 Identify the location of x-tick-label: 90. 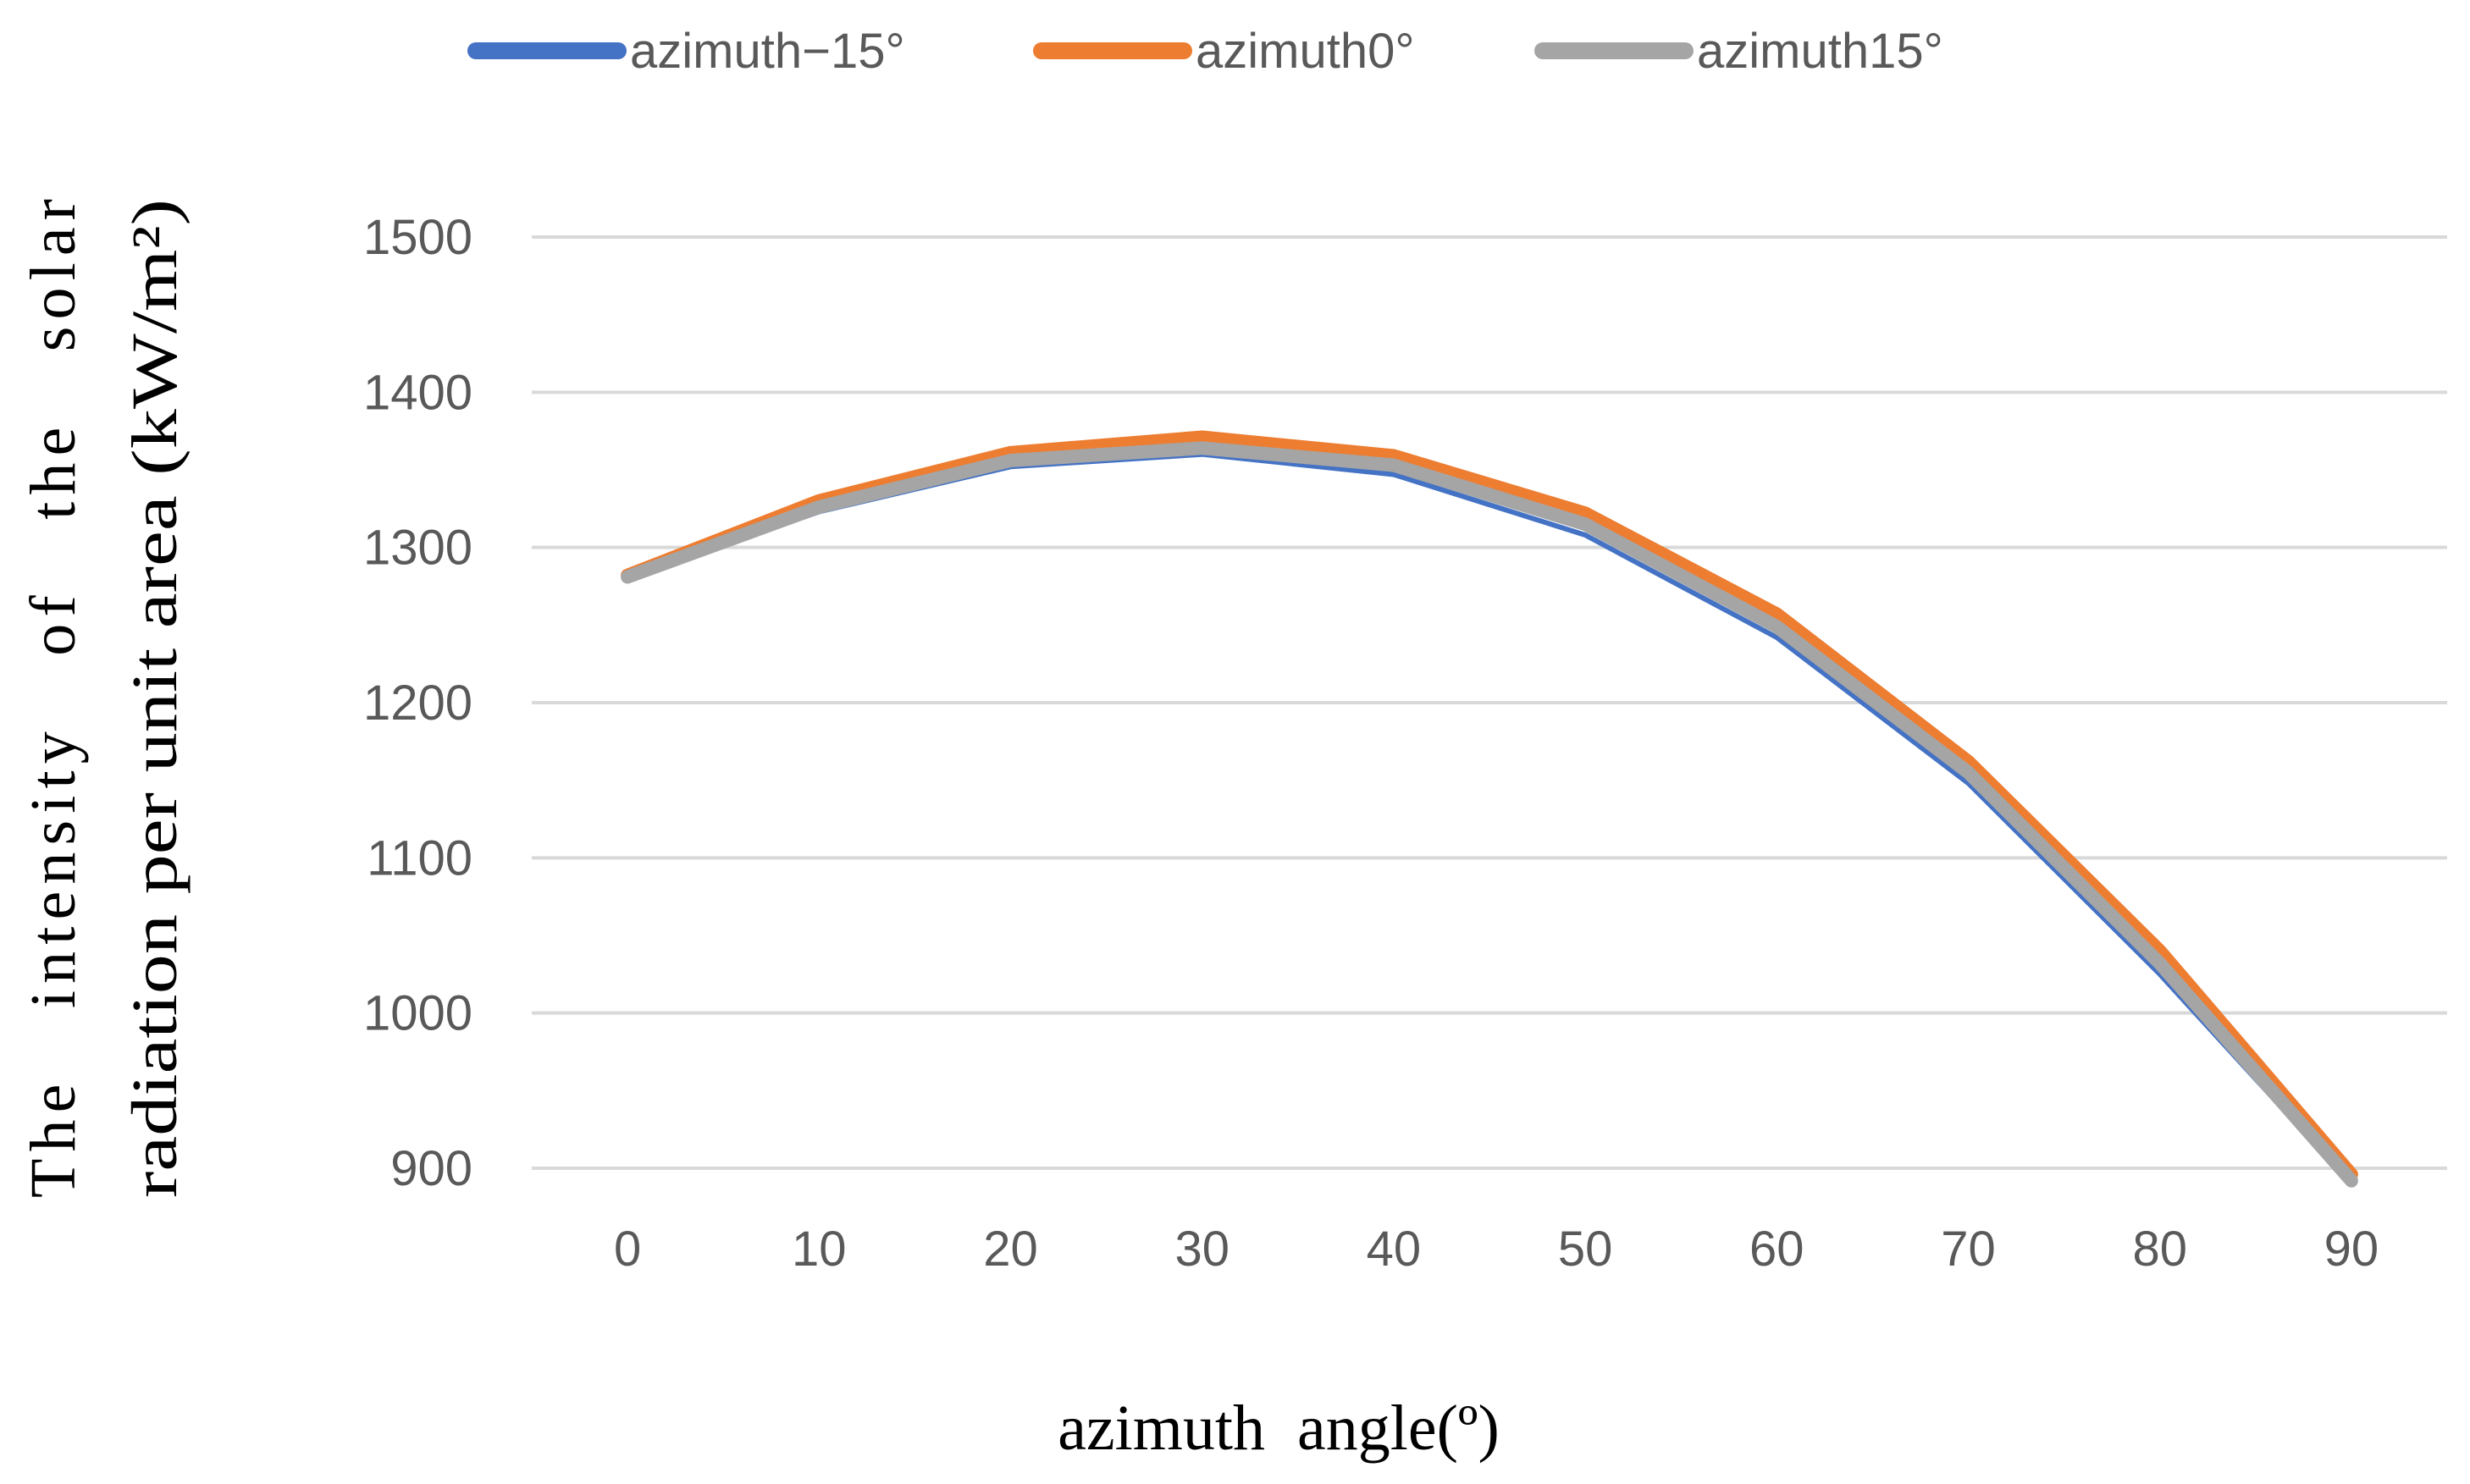
(2351, 1249).